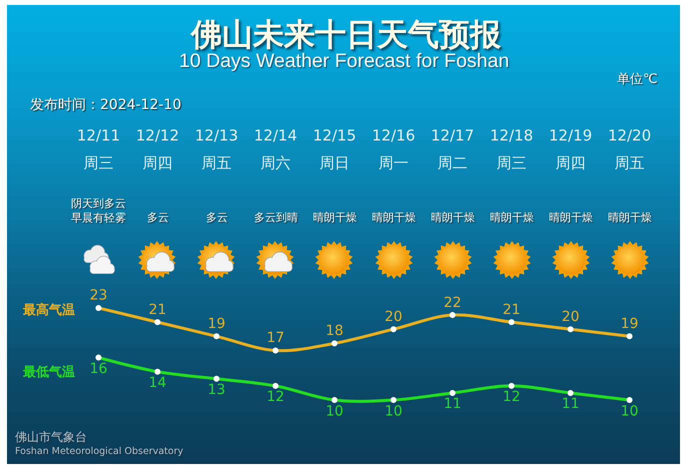 The image size is (692, 472). I want to click on data-label: 23, so click(99, 296).